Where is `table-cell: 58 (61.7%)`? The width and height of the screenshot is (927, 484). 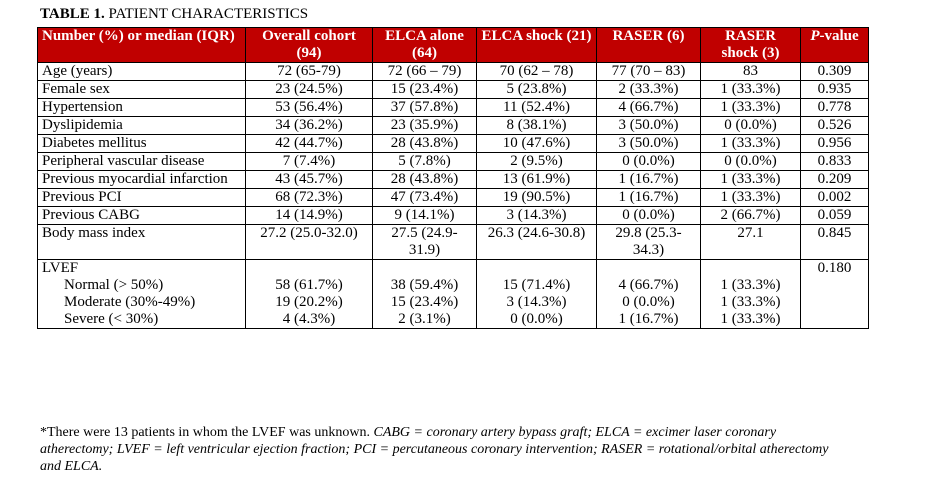
table-cell: 58 (61.7%) is located at coordinates (309, 285).